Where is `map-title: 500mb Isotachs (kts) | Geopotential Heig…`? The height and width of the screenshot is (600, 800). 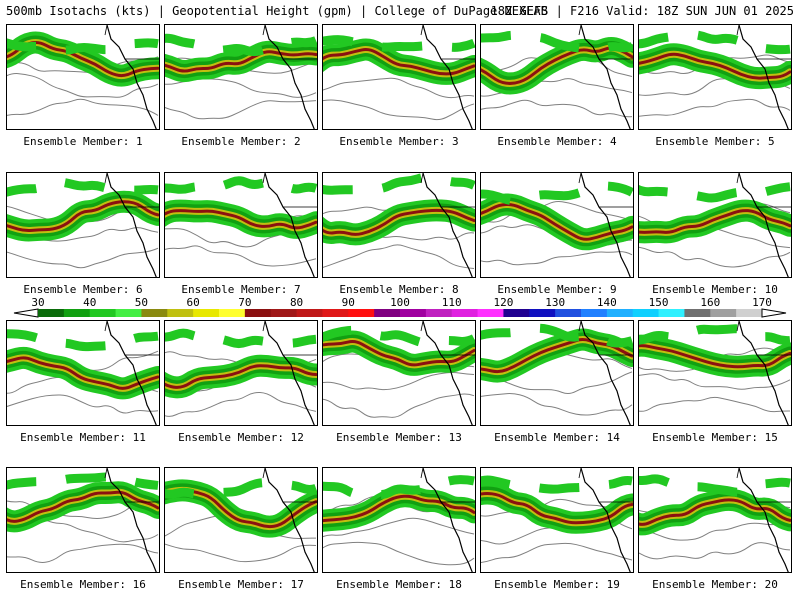 map-title: 500mb Isotachs (kts) | Geopotential Heig… is located at coordinates (277, 11).